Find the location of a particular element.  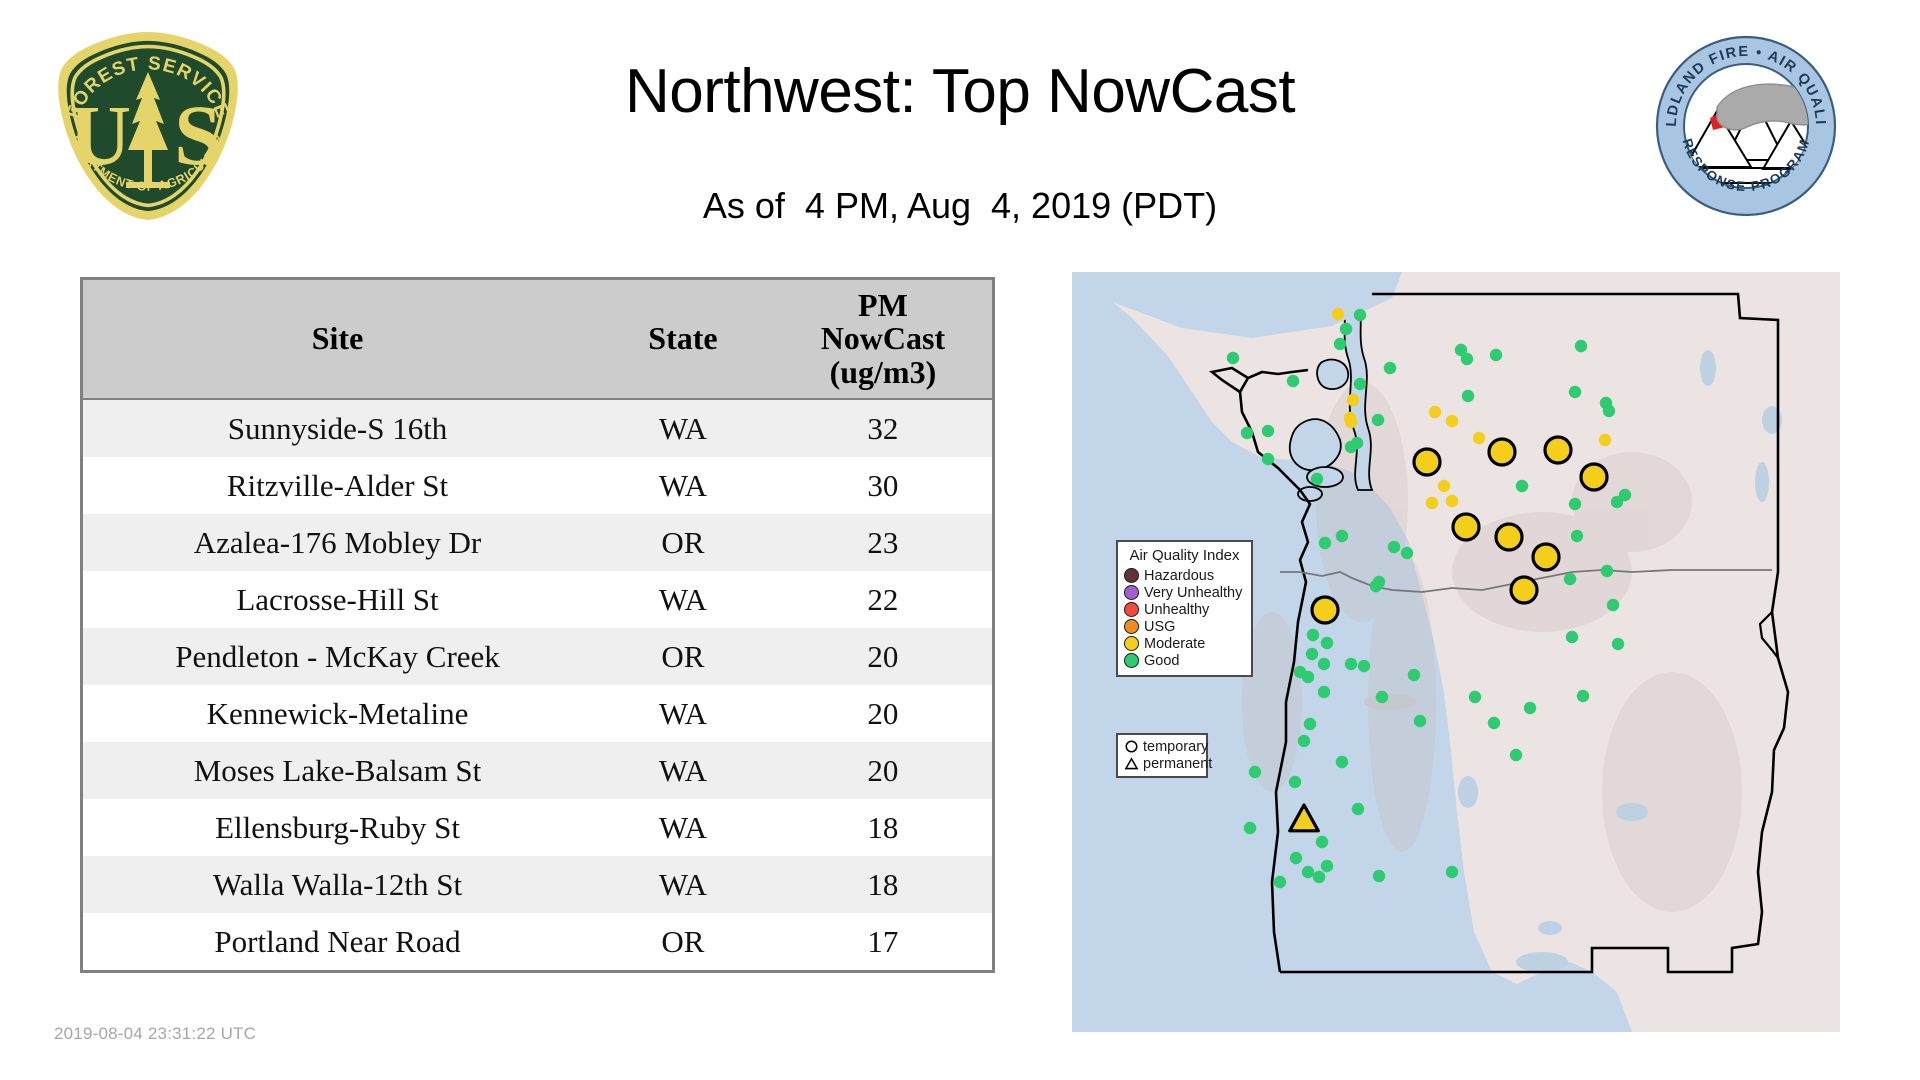

site-type-legend: temporary permanent is located at coordinates (1164, 755).